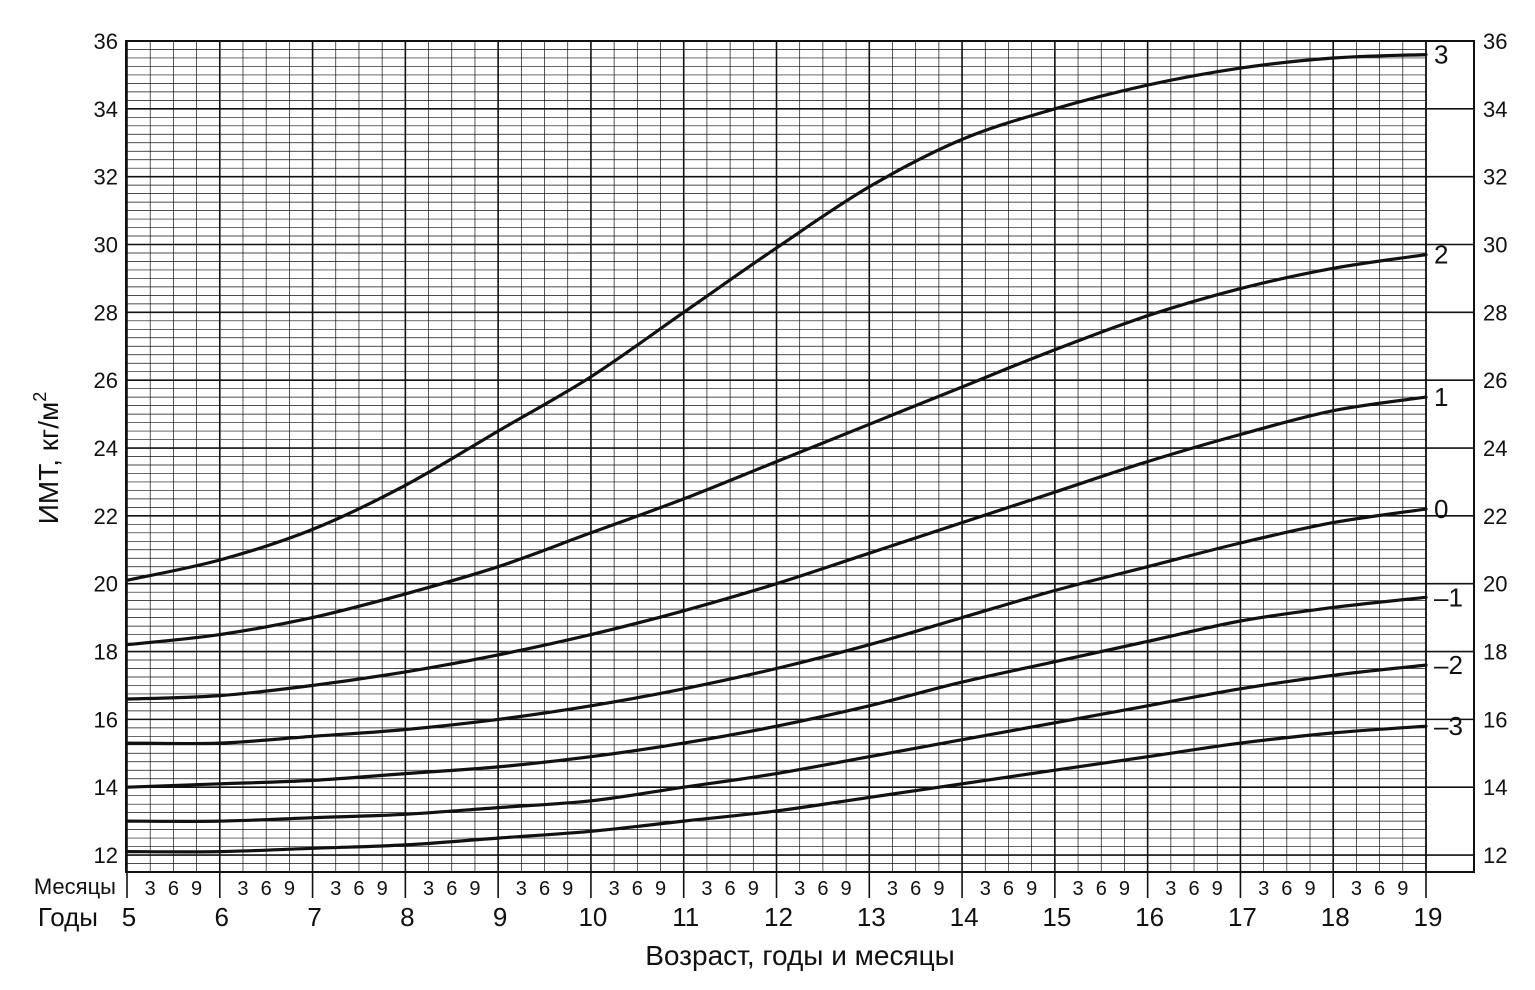  What do you see at coordinates (778, 917) in the screenshot?
I see `x-year-tick: 12` at bounding box center [778, 917].